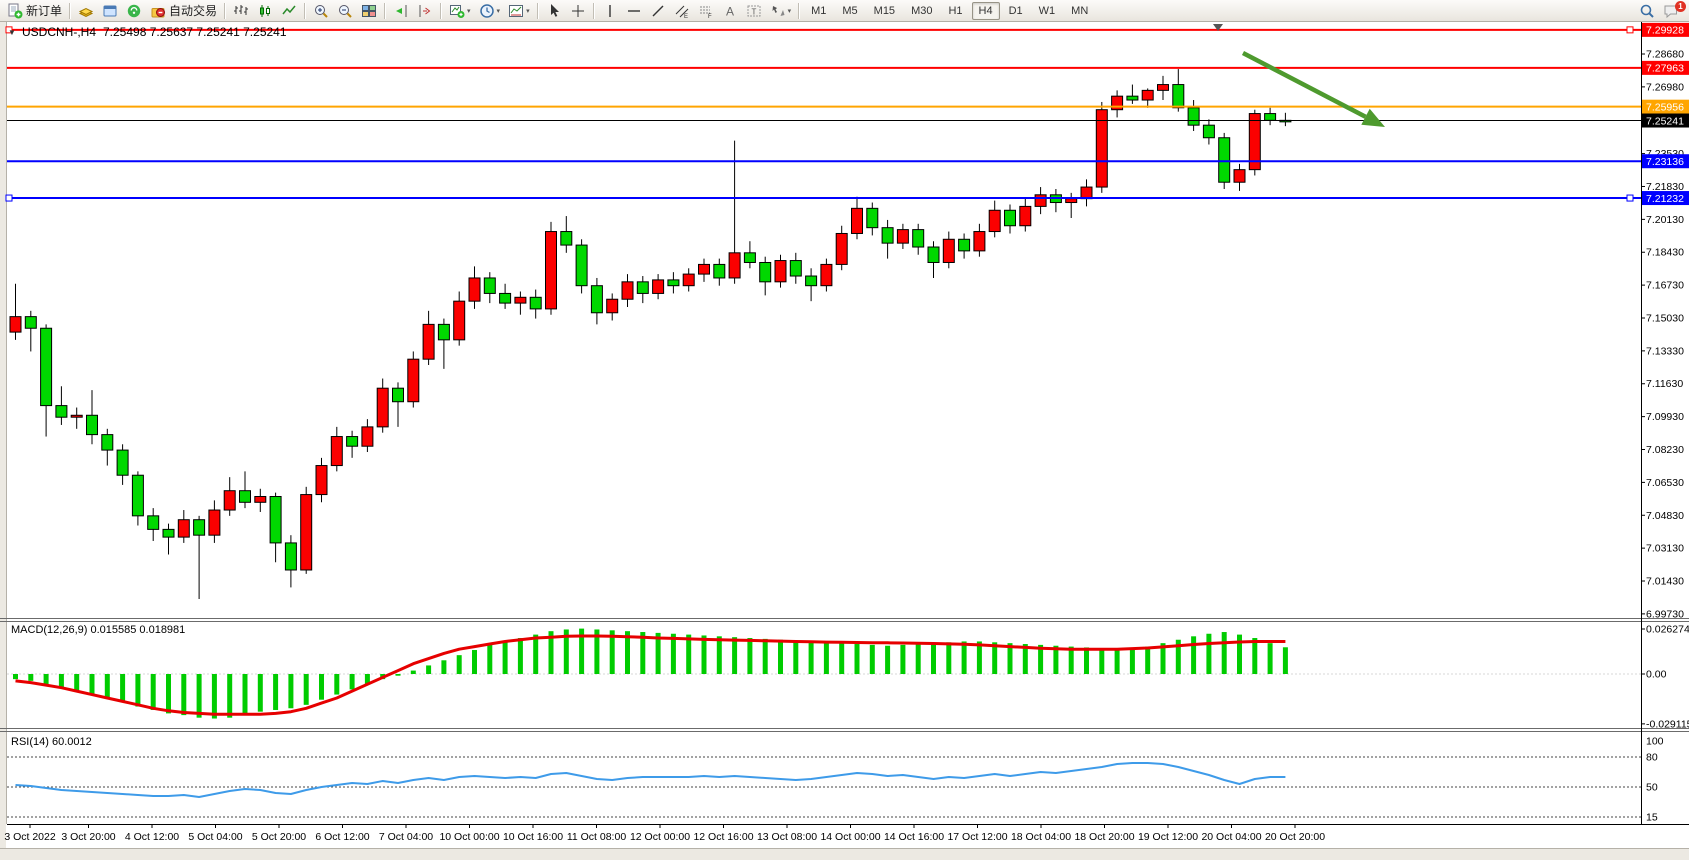 The width and height of the screenshot is (1689, 860). Describe the element at coordinates (110, 11) in the screenshot. I see `navigator-button` at that location.